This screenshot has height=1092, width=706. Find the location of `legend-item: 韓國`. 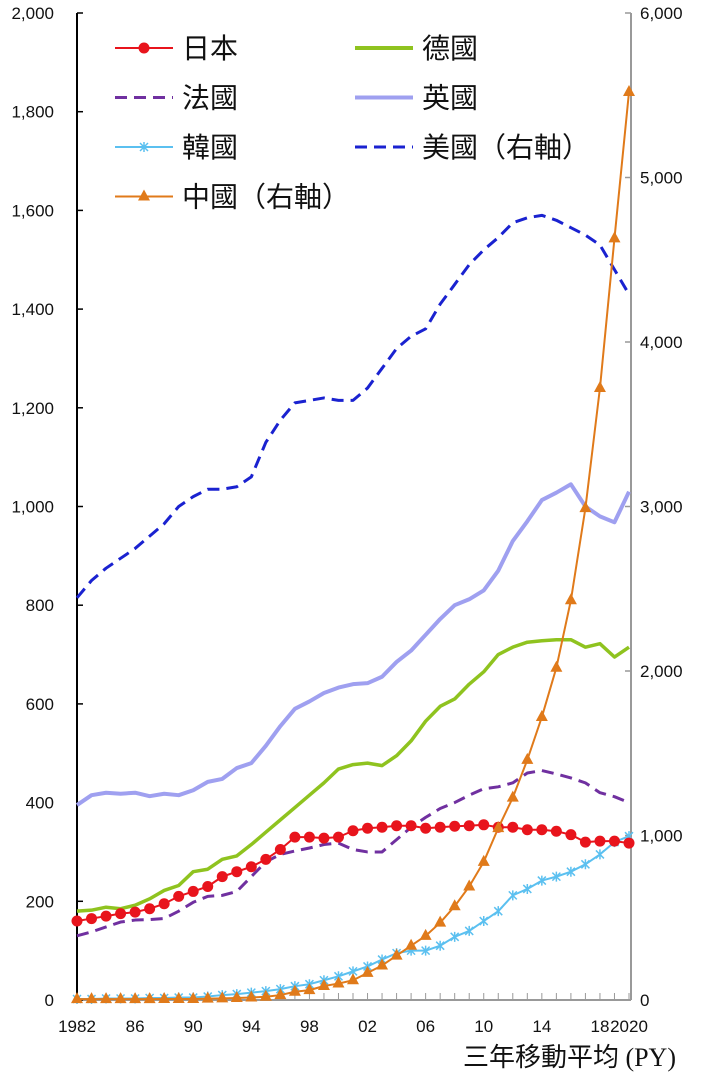

legend-item: 韓國 is located at coordinates (176, 148).